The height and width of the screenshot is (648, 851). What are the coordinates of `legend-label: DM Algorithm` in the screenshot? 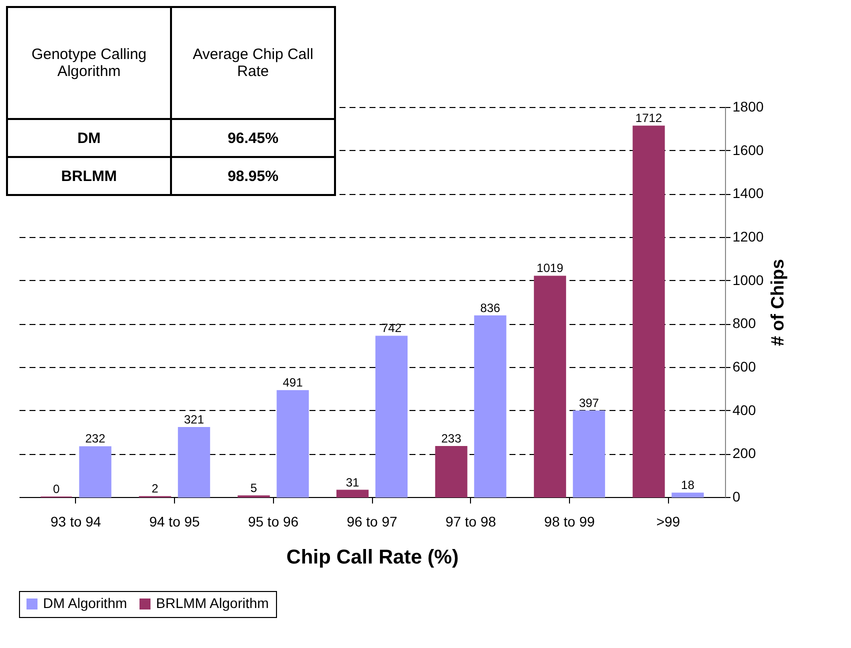 It's located at (85, 603).